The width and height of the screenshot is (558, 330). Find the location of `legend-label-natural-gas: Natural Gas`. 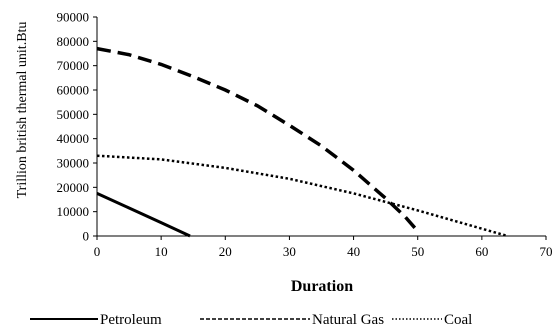

legend-label-natural-gas: Natural Gas is located at coordinates (348, 320).